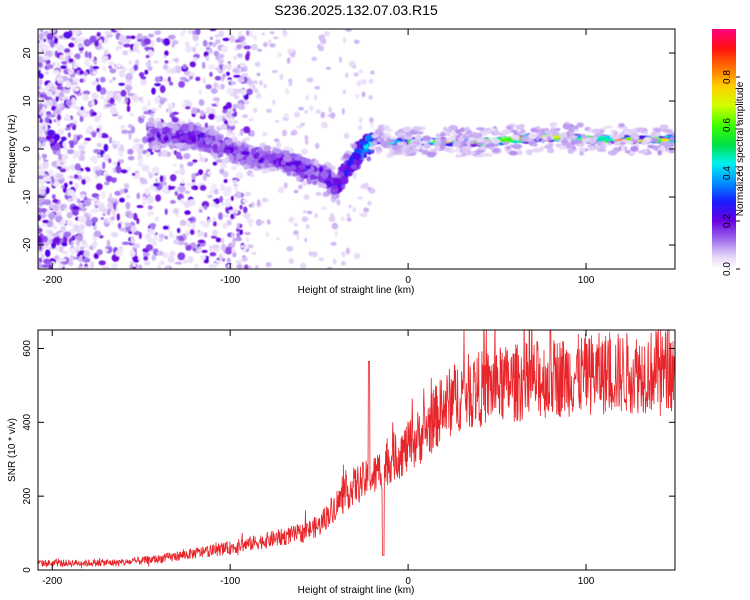  Describe the element at coordinates (586, 581) in the screenshot. I see `snr-x-tick-label: 100` at that location.